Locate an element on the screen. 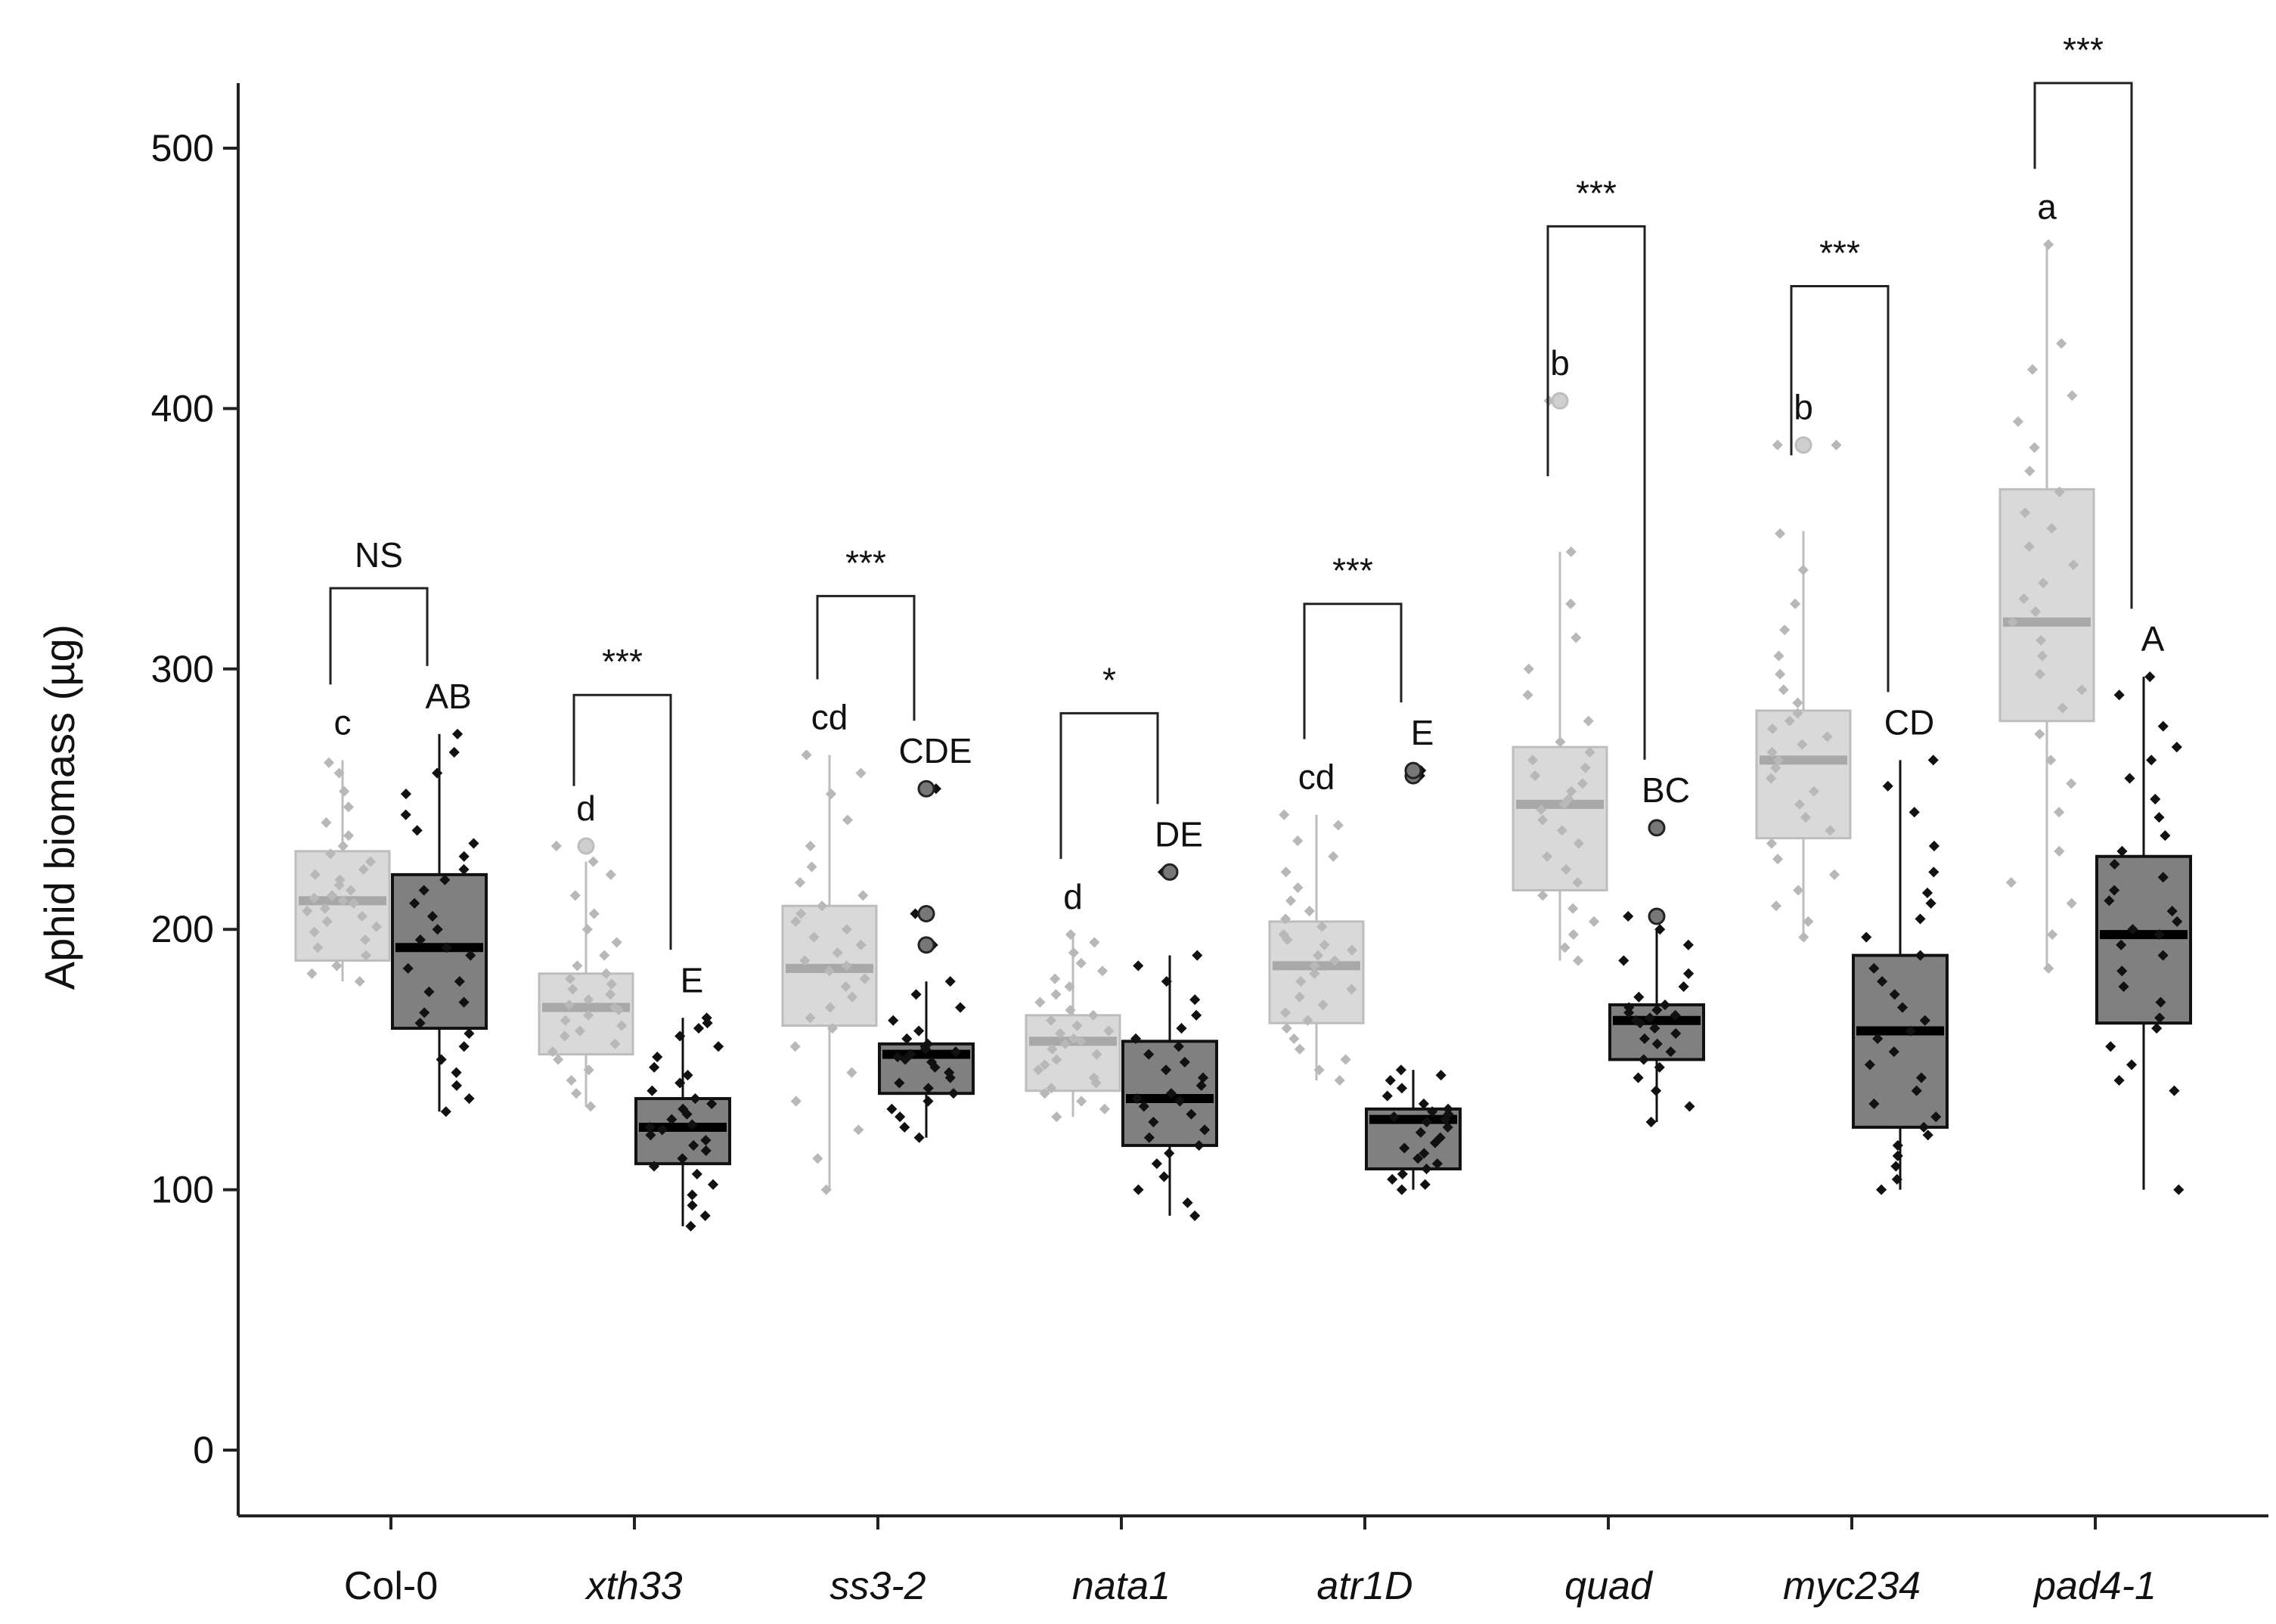 This screenshot has height=1624, width=2276. y-tick-label: 400 is located at coordinates (182, 408).